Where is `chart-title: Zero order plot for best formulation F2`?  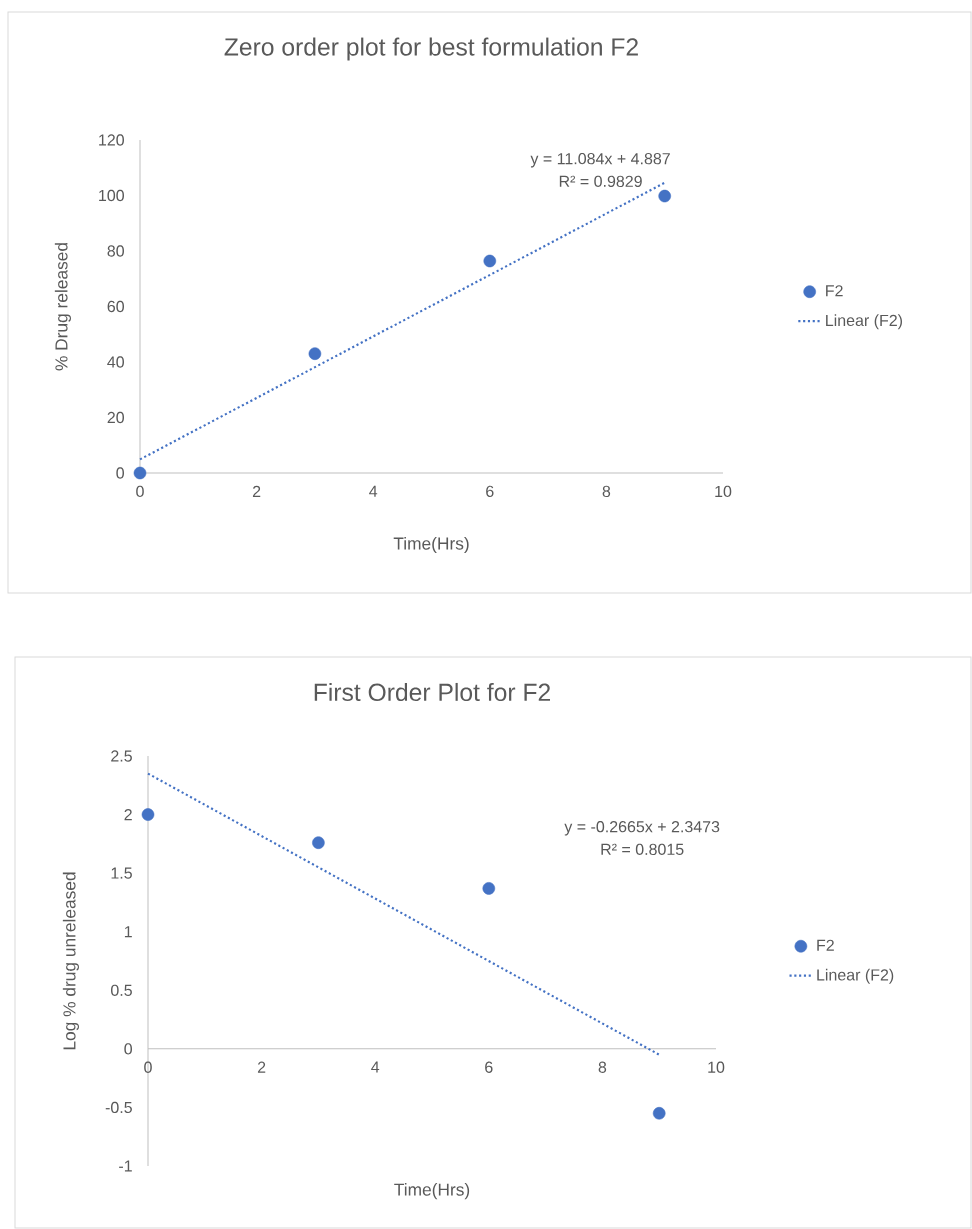
chart-title: Zero order plot for best formulation F2 is located at coordinates (431, 49).